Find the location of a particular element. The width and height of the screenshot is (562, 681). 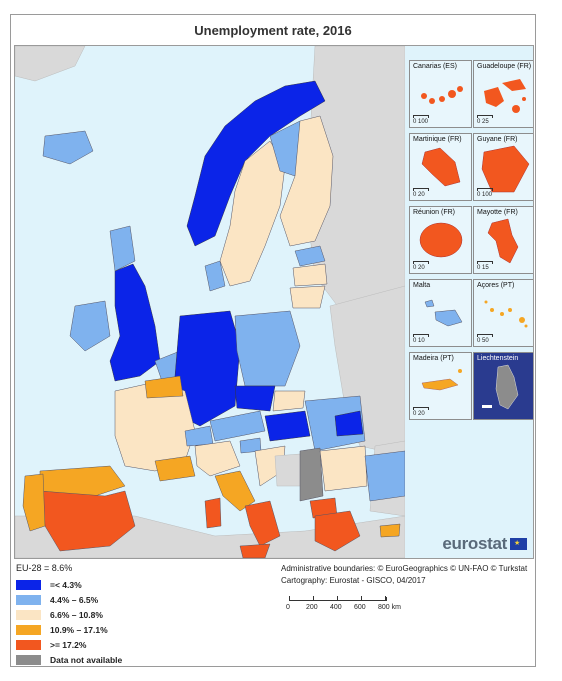

inset-guadeloupe: Guadeloupe (FR) 0 25 is located at coordinates (503, 94).